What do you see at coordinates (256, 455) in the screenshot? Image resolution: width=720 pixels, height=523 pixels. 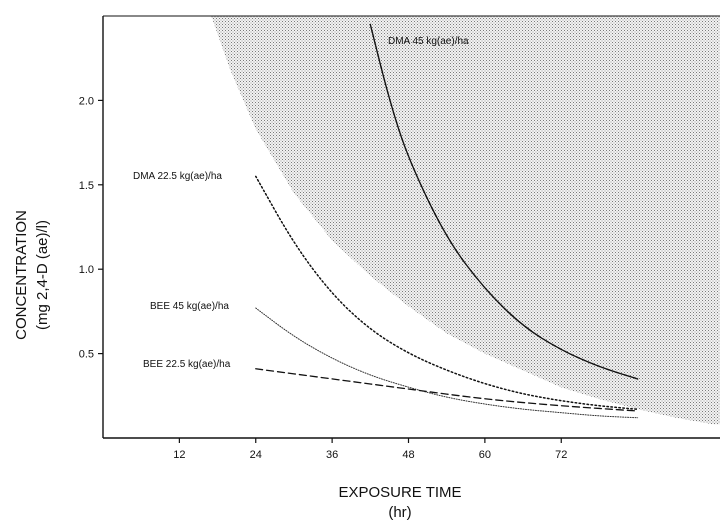 I see `x-tick-label: 24` at bounding box center [256, 455].